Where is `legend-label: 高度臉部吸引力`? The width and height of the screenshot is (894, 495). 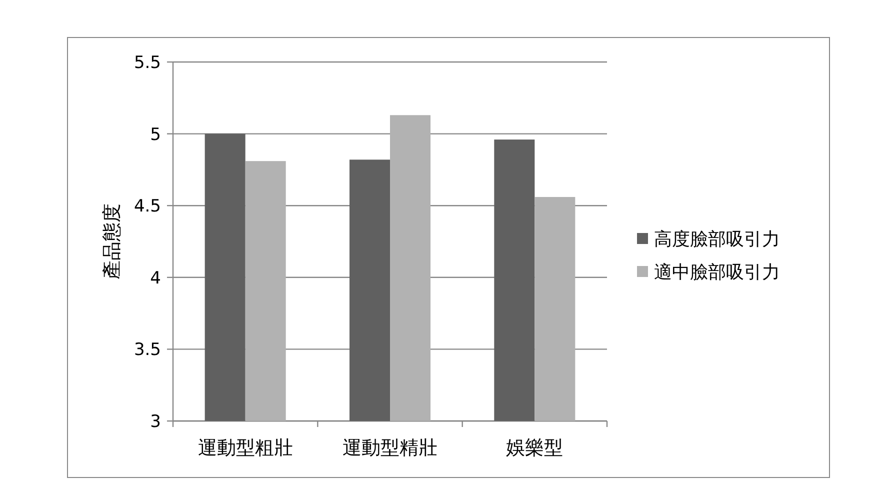
legend-label: 高度臉部吸引力 is located at coordinates (717, 239).